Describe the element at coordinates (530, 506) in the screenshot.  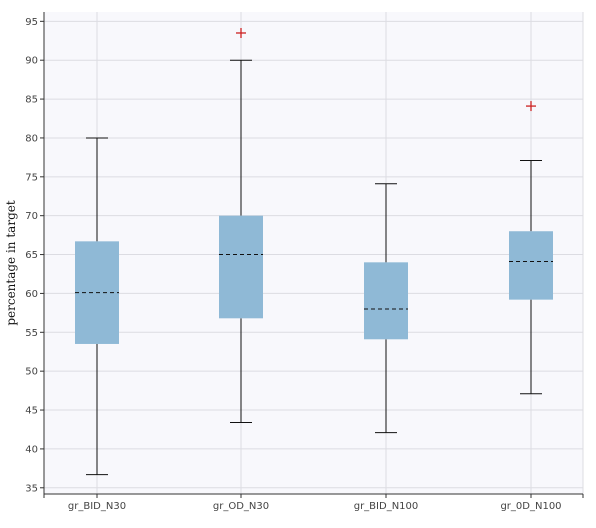
I see `x-tick-label: gr_0D_N100` at that location.